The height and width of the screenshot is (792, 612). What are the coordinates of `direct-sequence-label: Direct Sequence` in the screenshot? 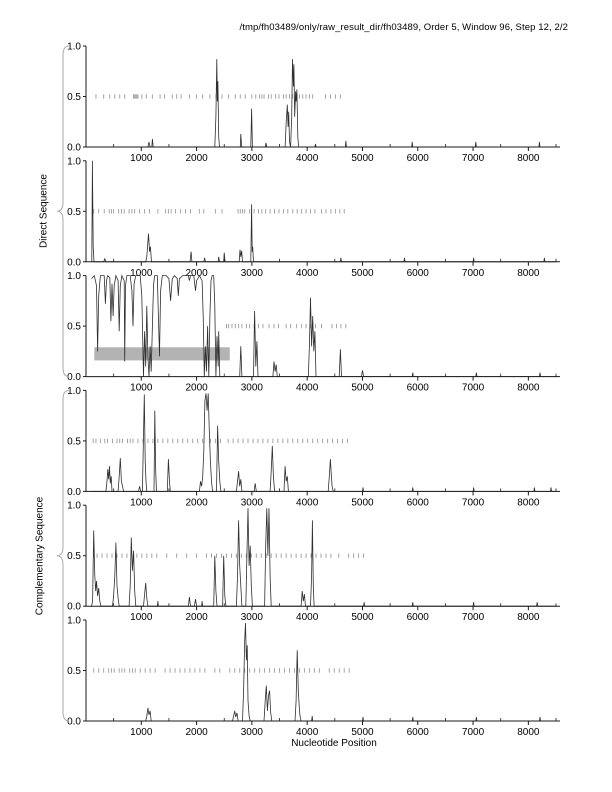 It's located at (44, 211).